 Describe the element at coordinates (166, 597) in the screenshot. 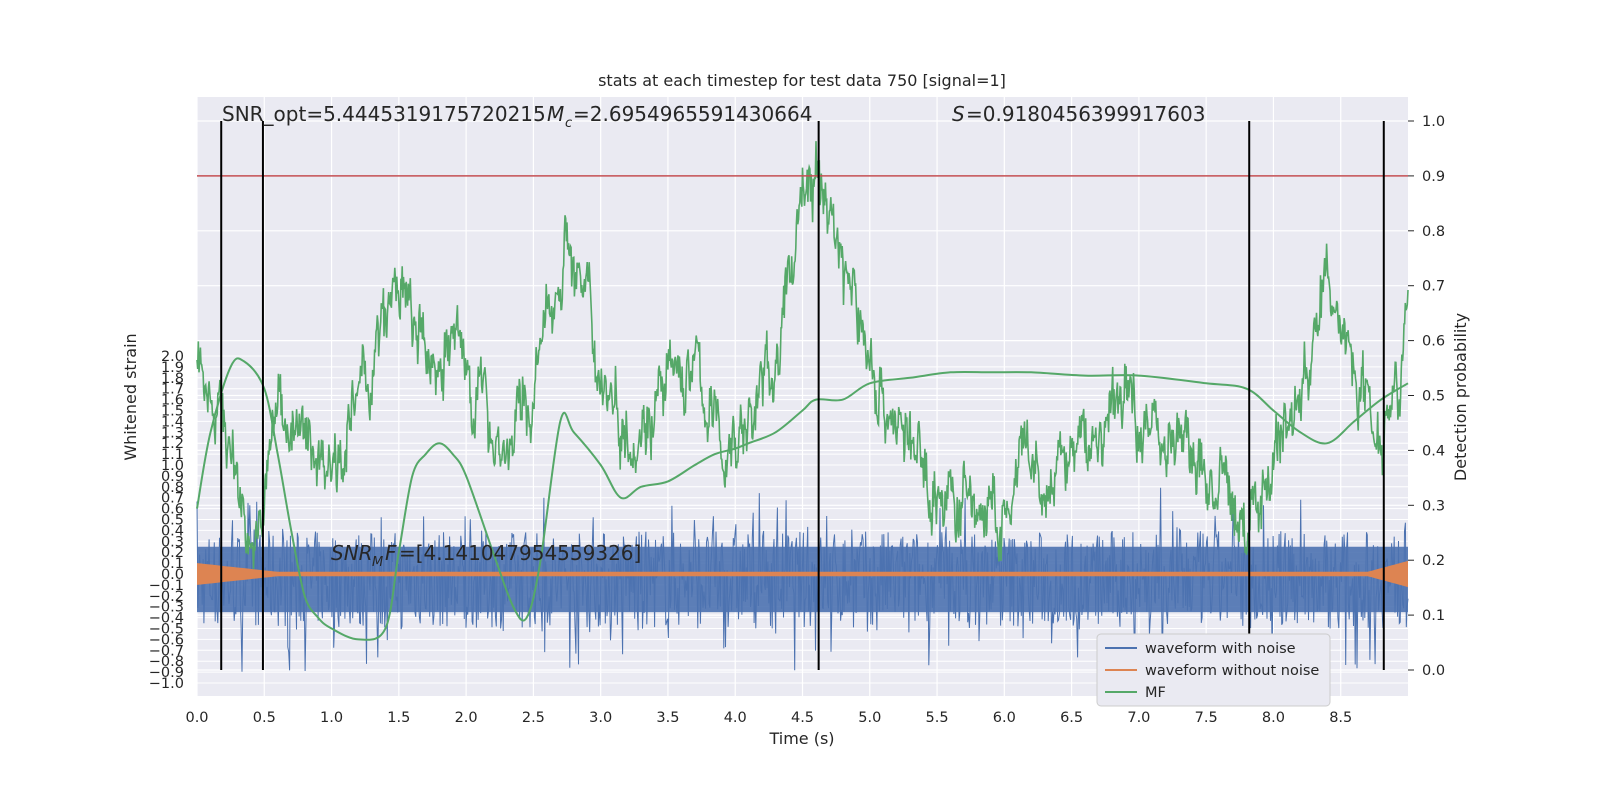

I see `y-left-tick-label: −0.2` at that location.